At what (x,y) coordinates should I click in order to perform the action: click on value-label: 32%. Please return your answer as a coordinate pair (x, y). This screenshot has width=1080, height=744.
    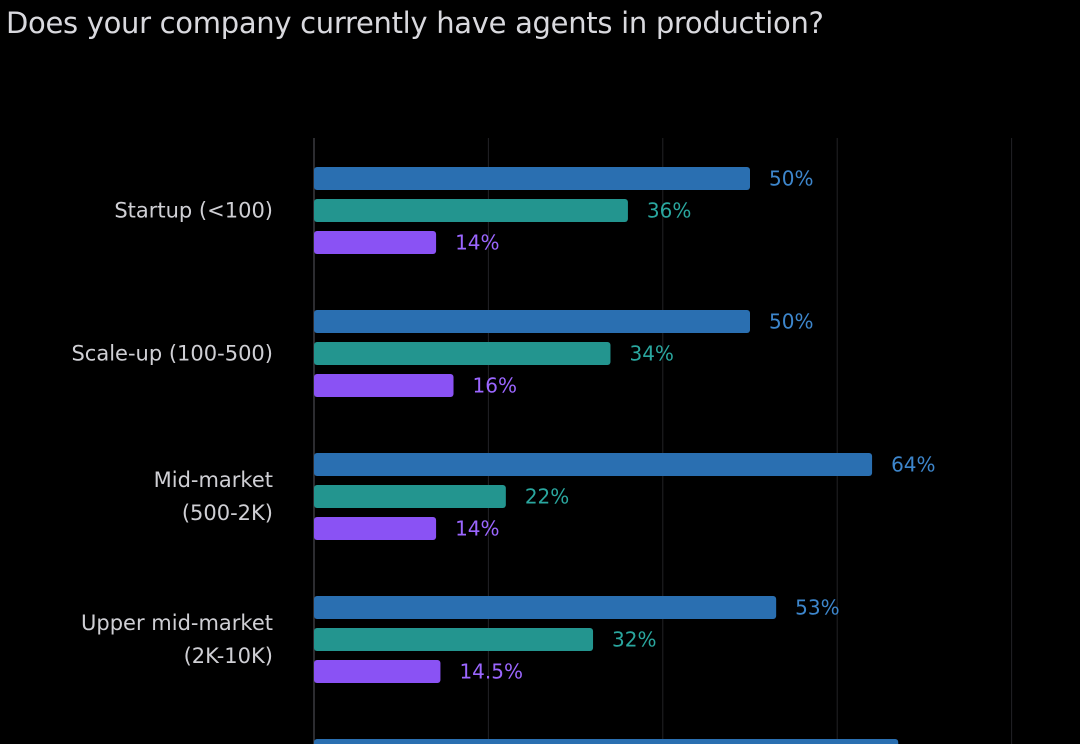
    Looking at the image, I should click on (634, 640).